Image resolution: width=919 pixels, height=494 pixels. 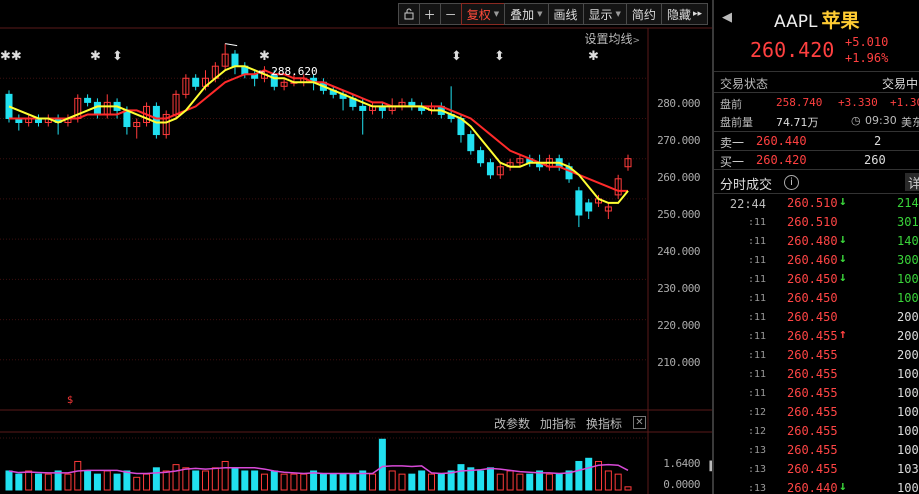 I want to click on bid-row: 买一 260.420 260, so click(x=816, y=160).